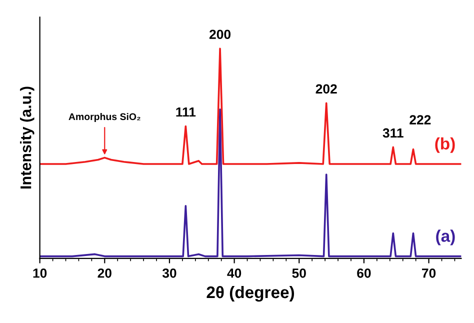 The height and width of the screenshot is (323, 474). I want to click on annotation: 200, so click(220, 35).